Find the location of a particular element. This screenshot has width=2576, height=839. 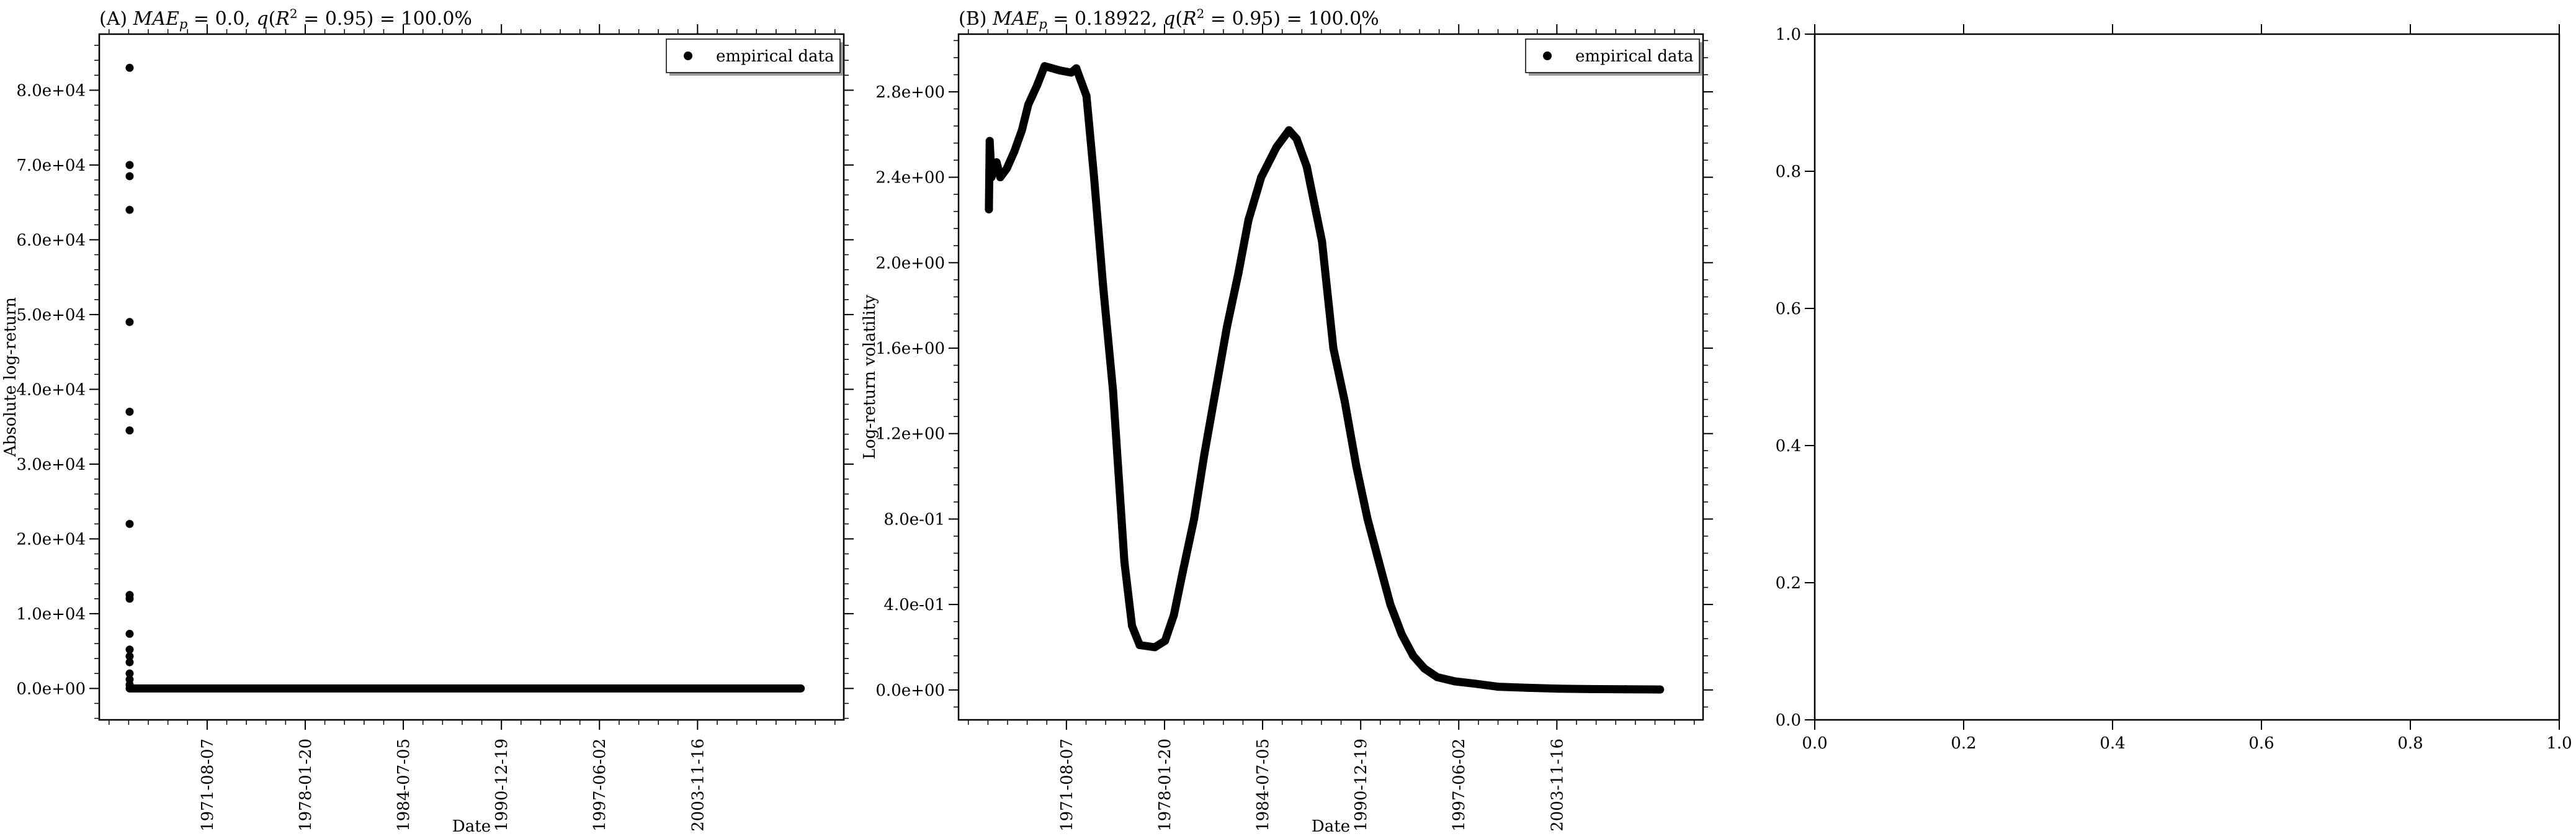

x-tick-label: 0.6 is located at coordinates (2261, 743).